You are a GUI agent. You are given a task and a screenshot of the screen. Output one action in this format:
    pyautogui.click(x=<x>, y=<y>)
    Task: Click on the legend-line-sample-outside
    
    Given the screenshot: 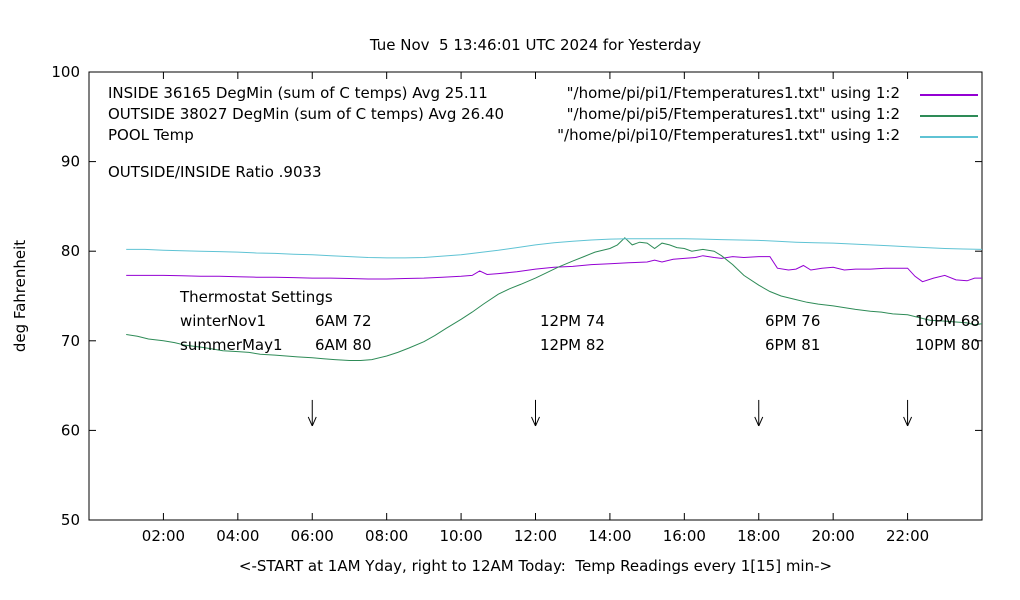 What is the action you would take?
    pyautogui.click(x=949, y=116)
    